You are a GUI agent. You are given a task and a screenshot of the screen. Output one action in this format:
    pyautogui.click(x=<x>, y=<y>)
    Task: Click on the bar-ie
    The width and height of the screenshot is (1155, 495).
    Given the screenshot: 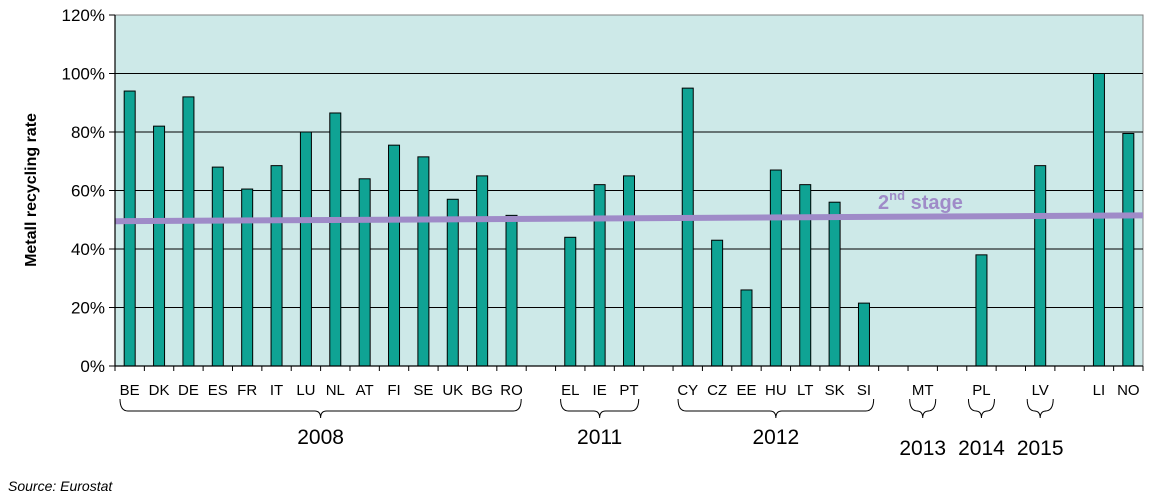 What is the action you would take?
    pyautogui.click(x=599, y=275)
    